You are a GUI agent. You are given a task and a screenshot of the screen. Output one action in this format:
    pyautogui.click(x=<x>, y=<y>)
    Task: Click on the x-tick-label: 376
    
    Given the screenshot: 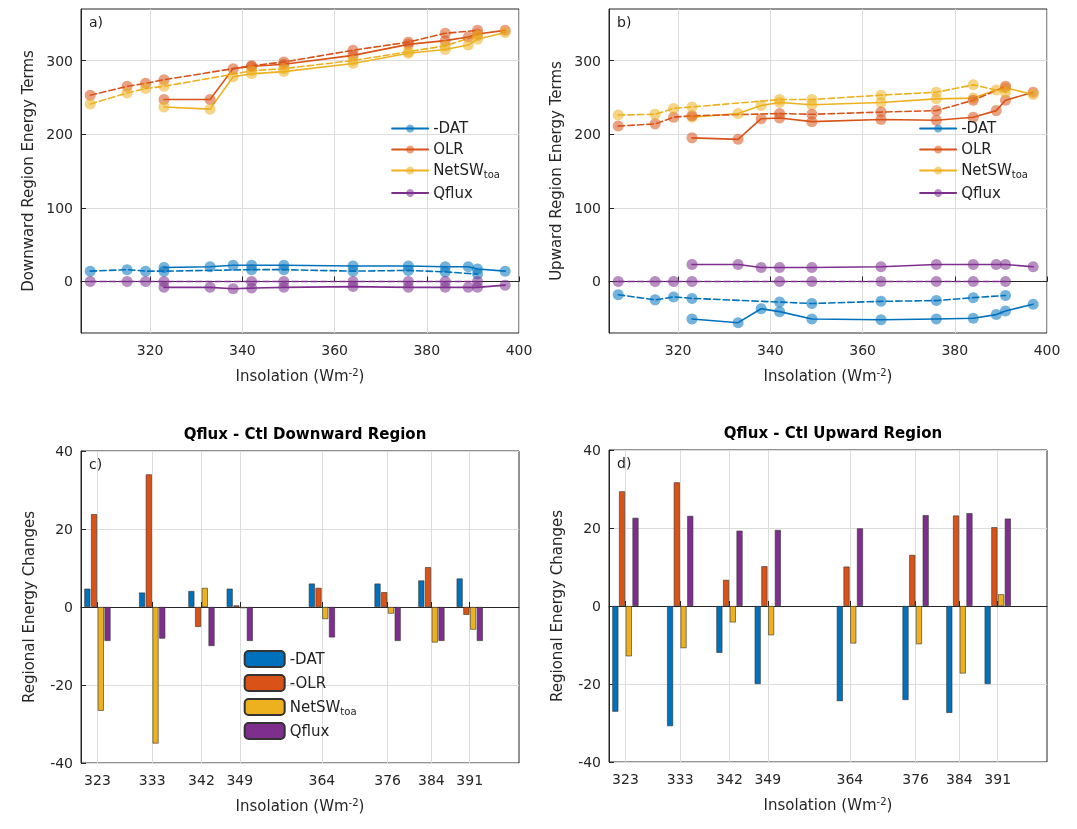 What is the action you would take?
    pyautogui.click(x=916, y=779)
    